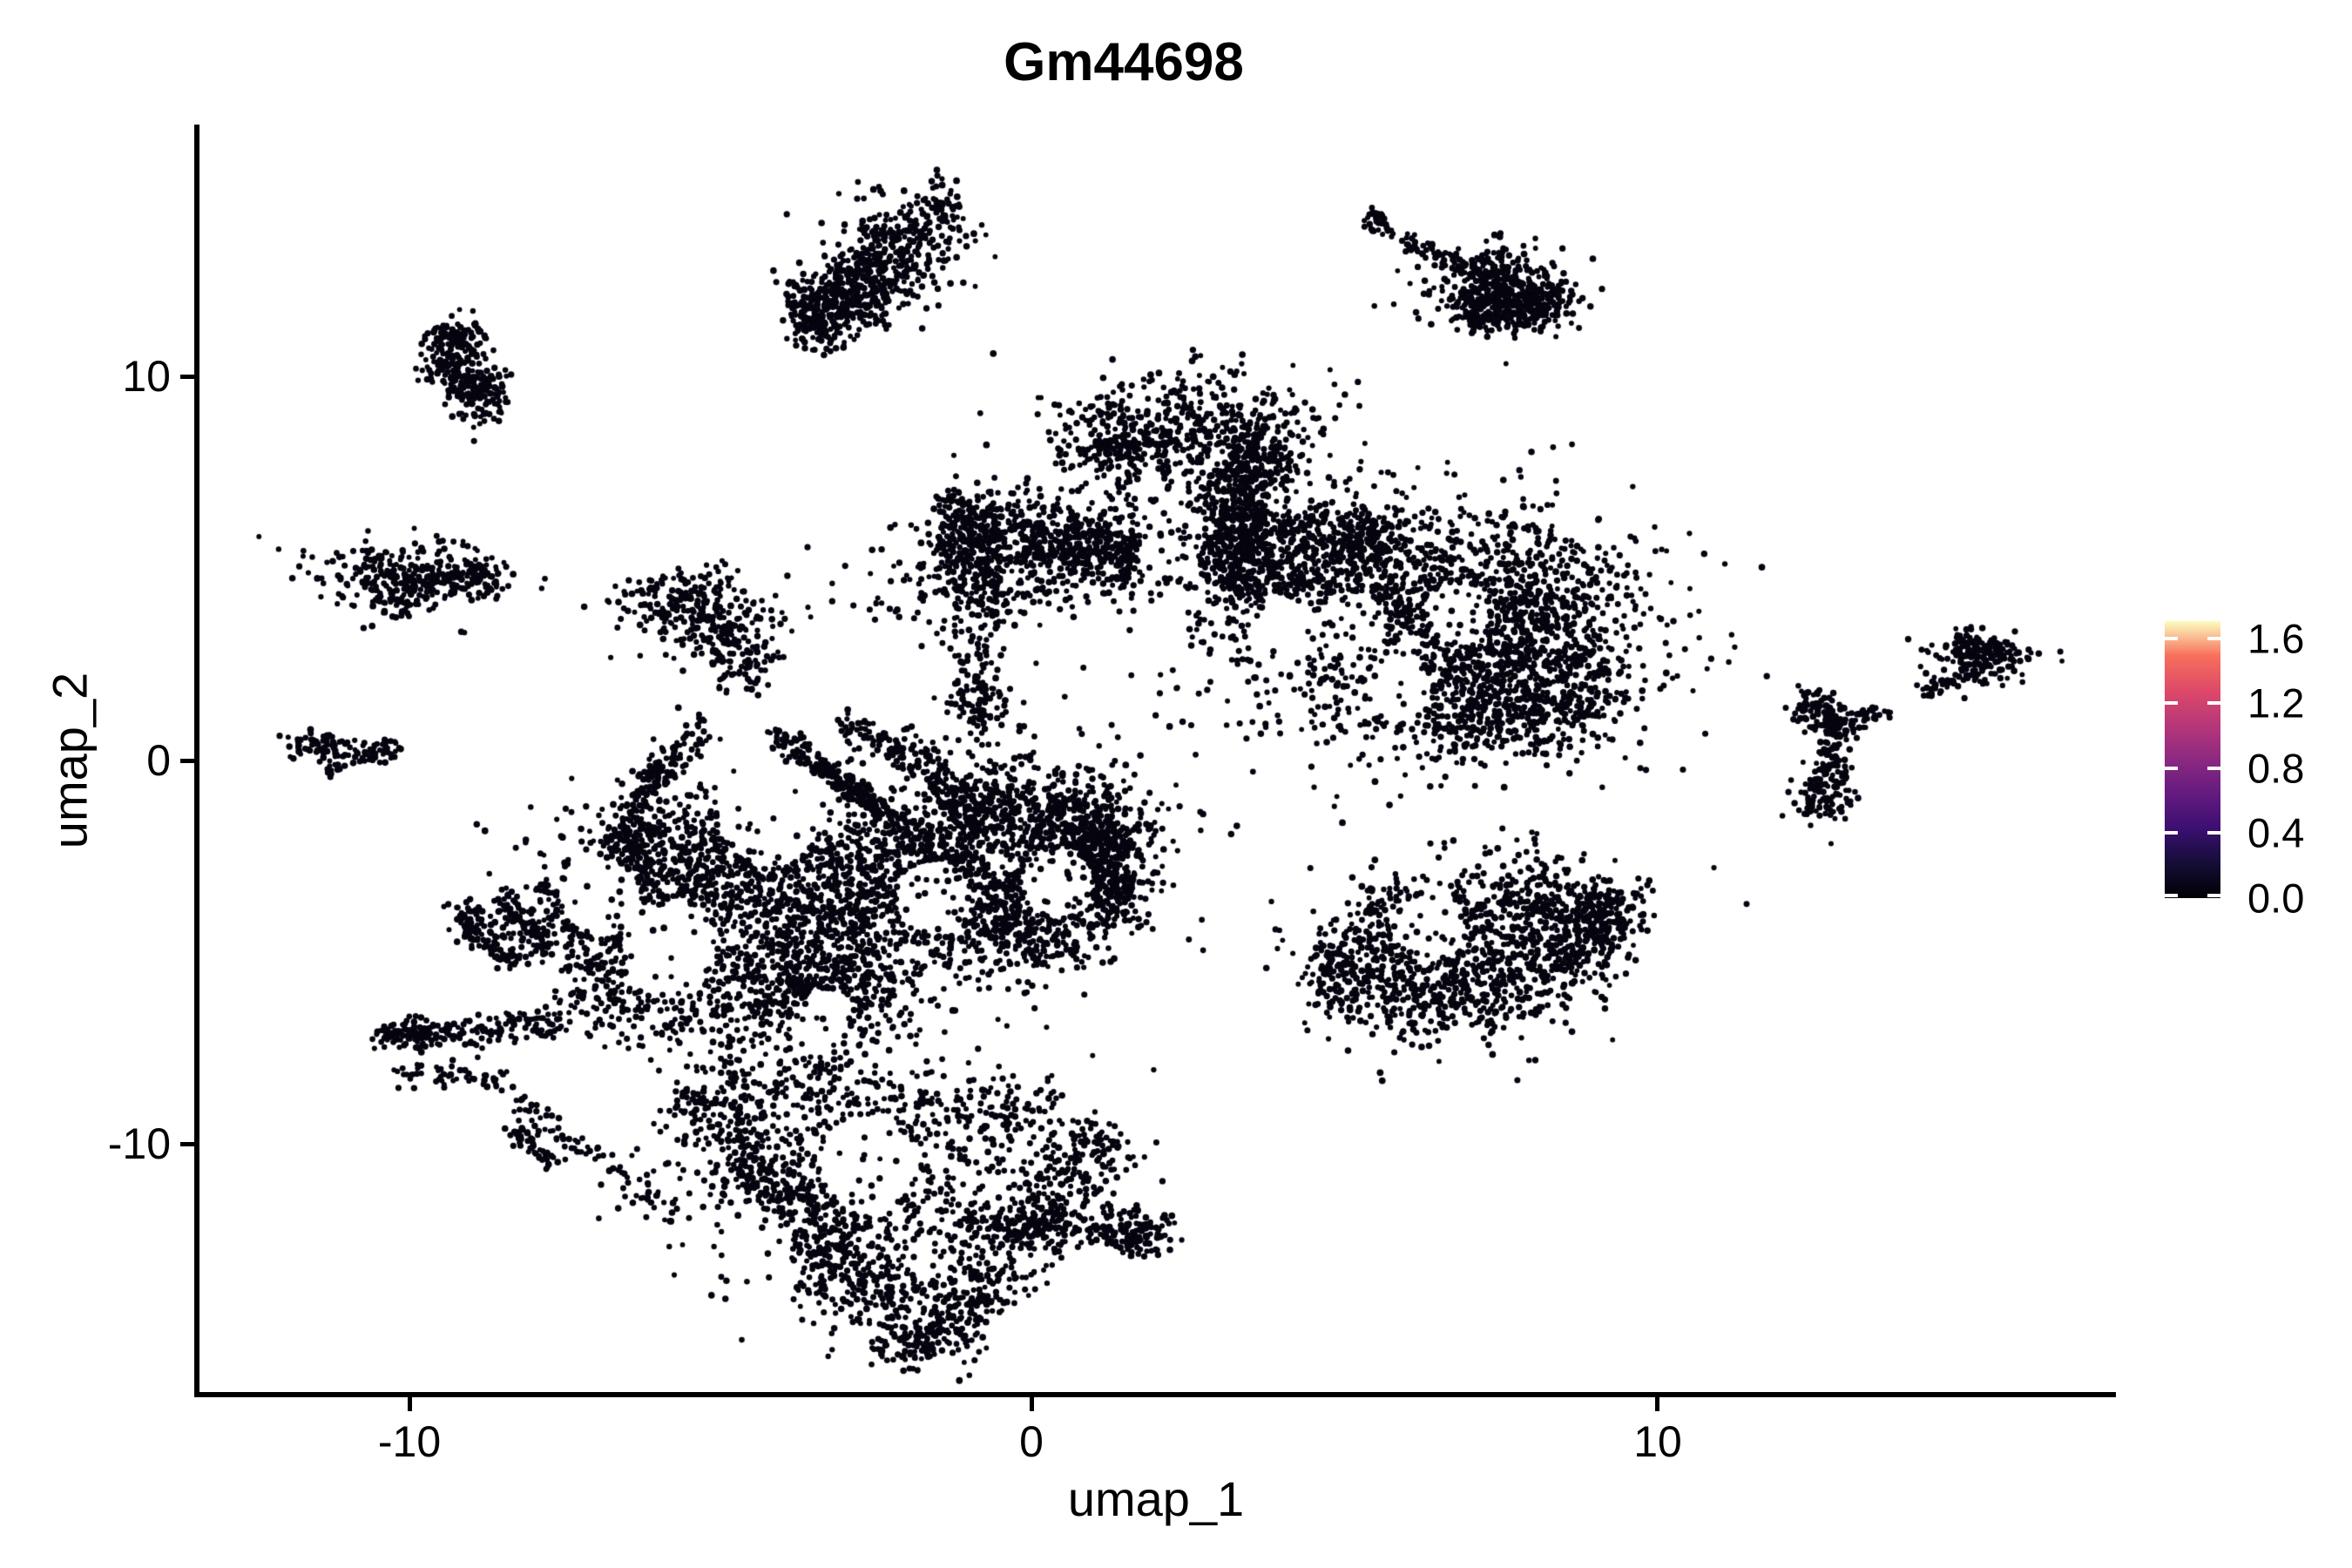 Image resolution: width=2352 pixels, height=1568 pixels. I want to click on y-axis-line, so click(196, 761).